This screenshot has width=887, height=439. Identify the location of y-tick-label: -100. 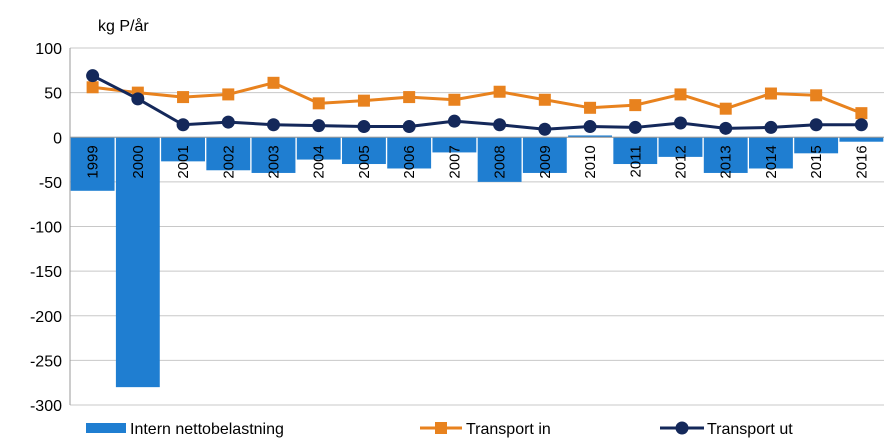
(46, 228).